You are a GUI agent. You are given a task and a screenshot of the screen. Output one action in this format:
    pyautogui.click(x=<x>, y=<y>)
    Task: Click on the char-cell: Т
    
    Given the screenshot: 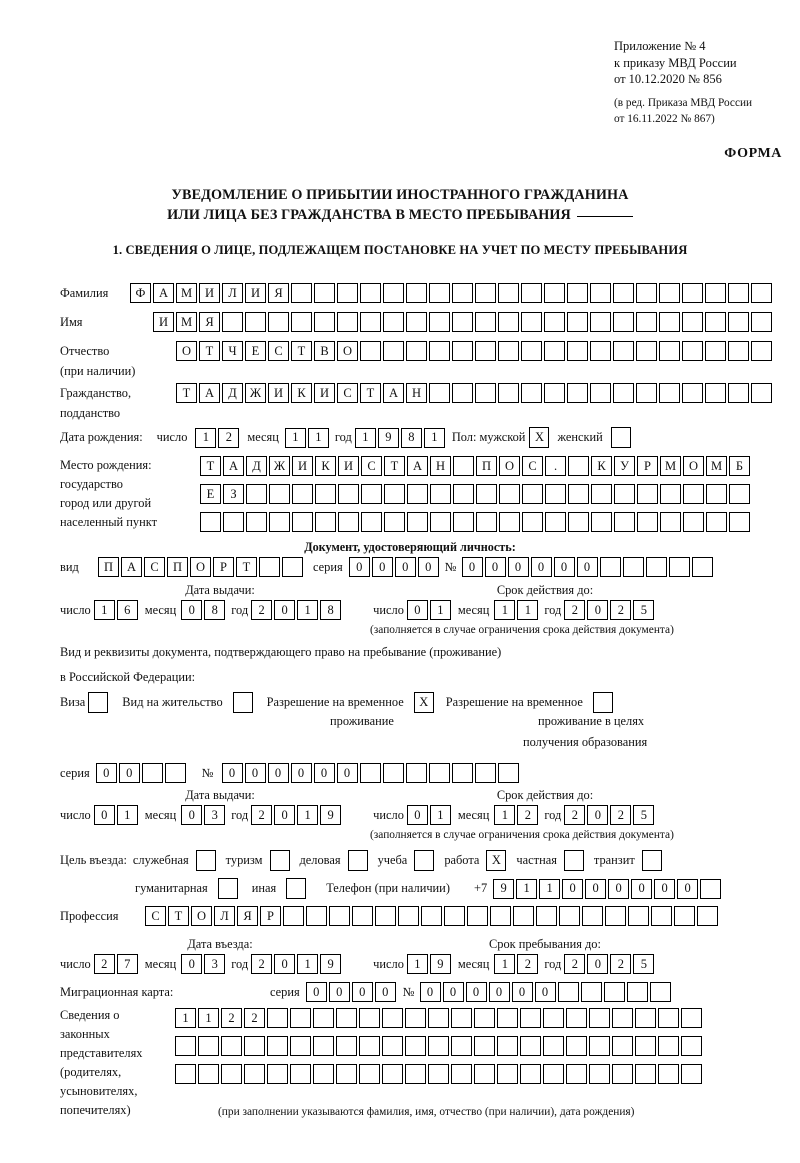 What is the action you would take?
    pyautogui.click(x=209, y=351)
    